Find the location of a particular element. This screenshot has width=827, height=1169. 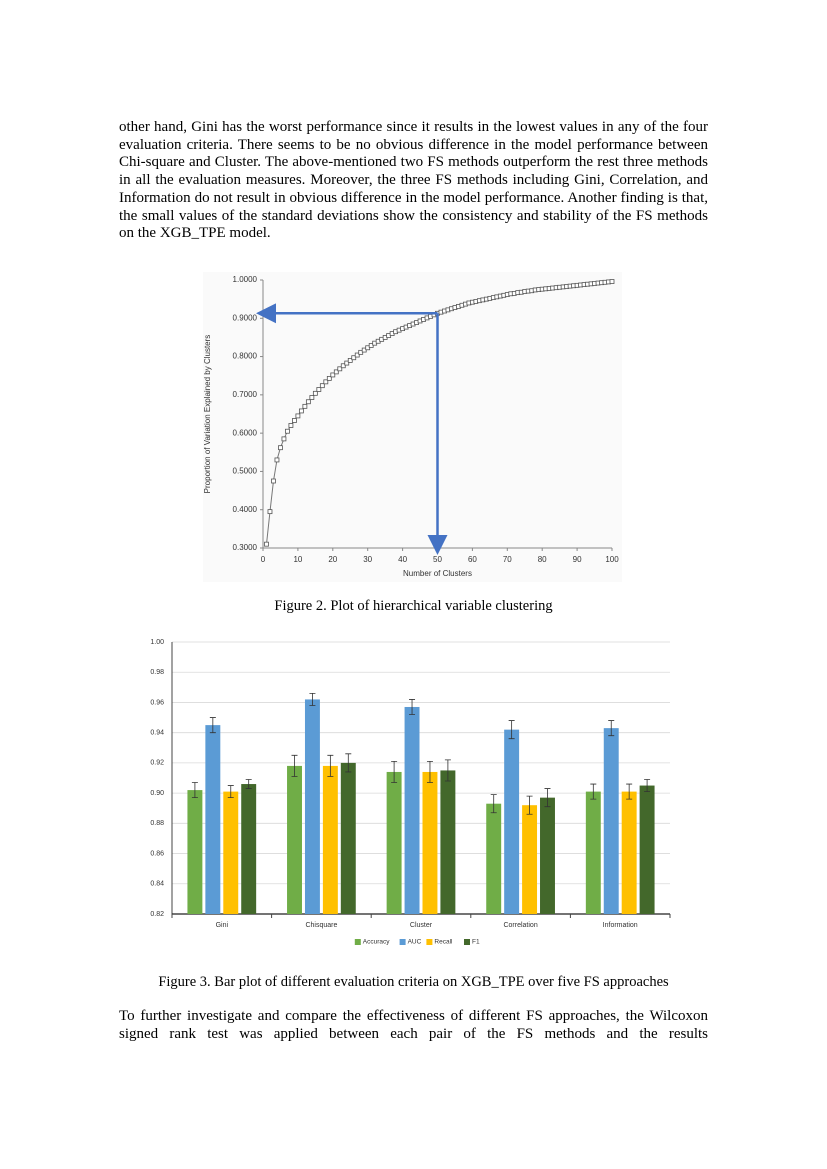

y-tick-label: 1.0000 is located at coordinates (245, 279).